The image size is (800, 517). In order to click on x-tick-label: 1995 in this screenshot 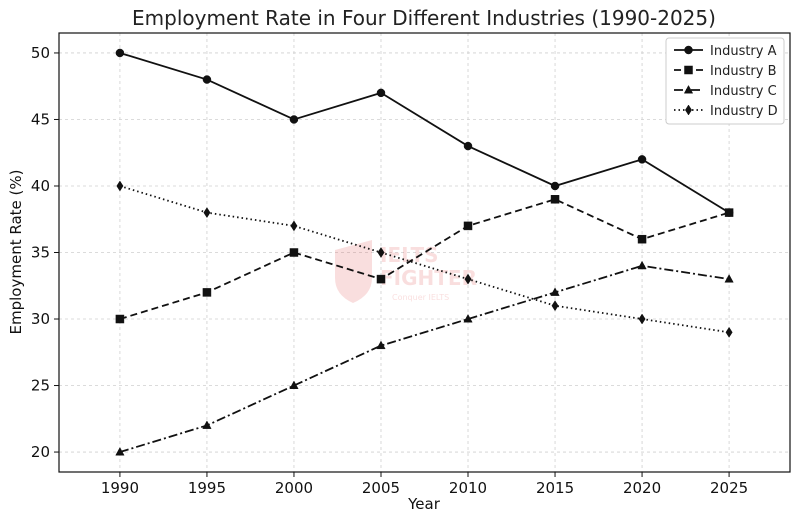, I will do `click(207, 488)`.